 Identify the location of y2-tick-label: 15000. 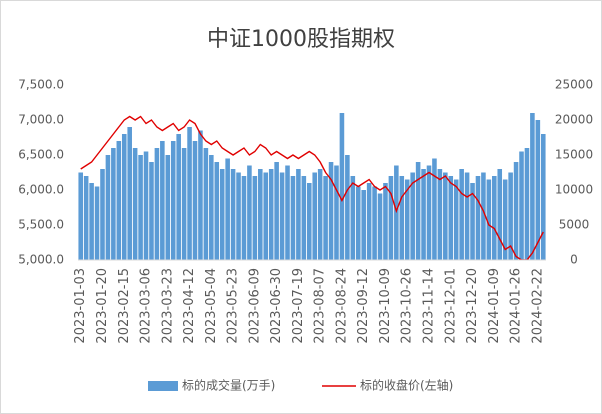
(574, 155).